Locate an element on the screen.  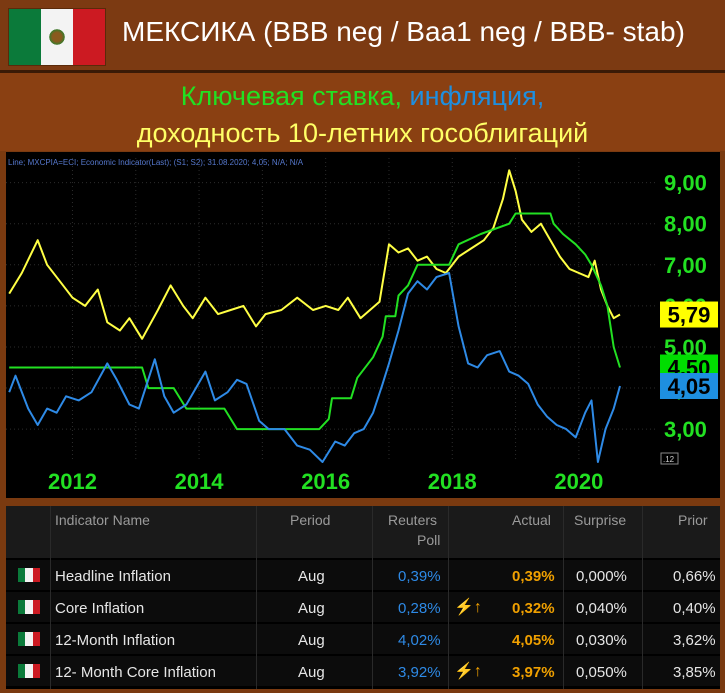
corner-label-box is located at coordinates (669, 458).